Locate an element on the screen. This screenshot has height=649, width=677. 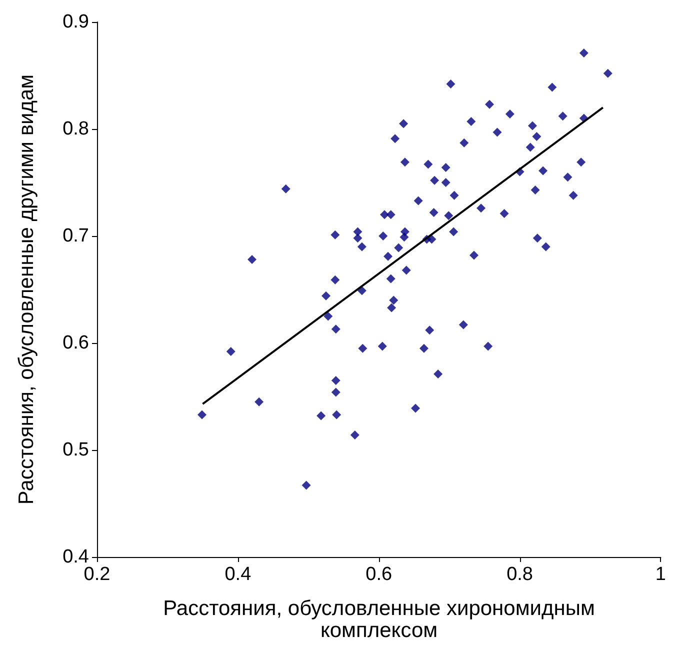
y-tick-label: 0.6 is located at coordinates (75, 343).